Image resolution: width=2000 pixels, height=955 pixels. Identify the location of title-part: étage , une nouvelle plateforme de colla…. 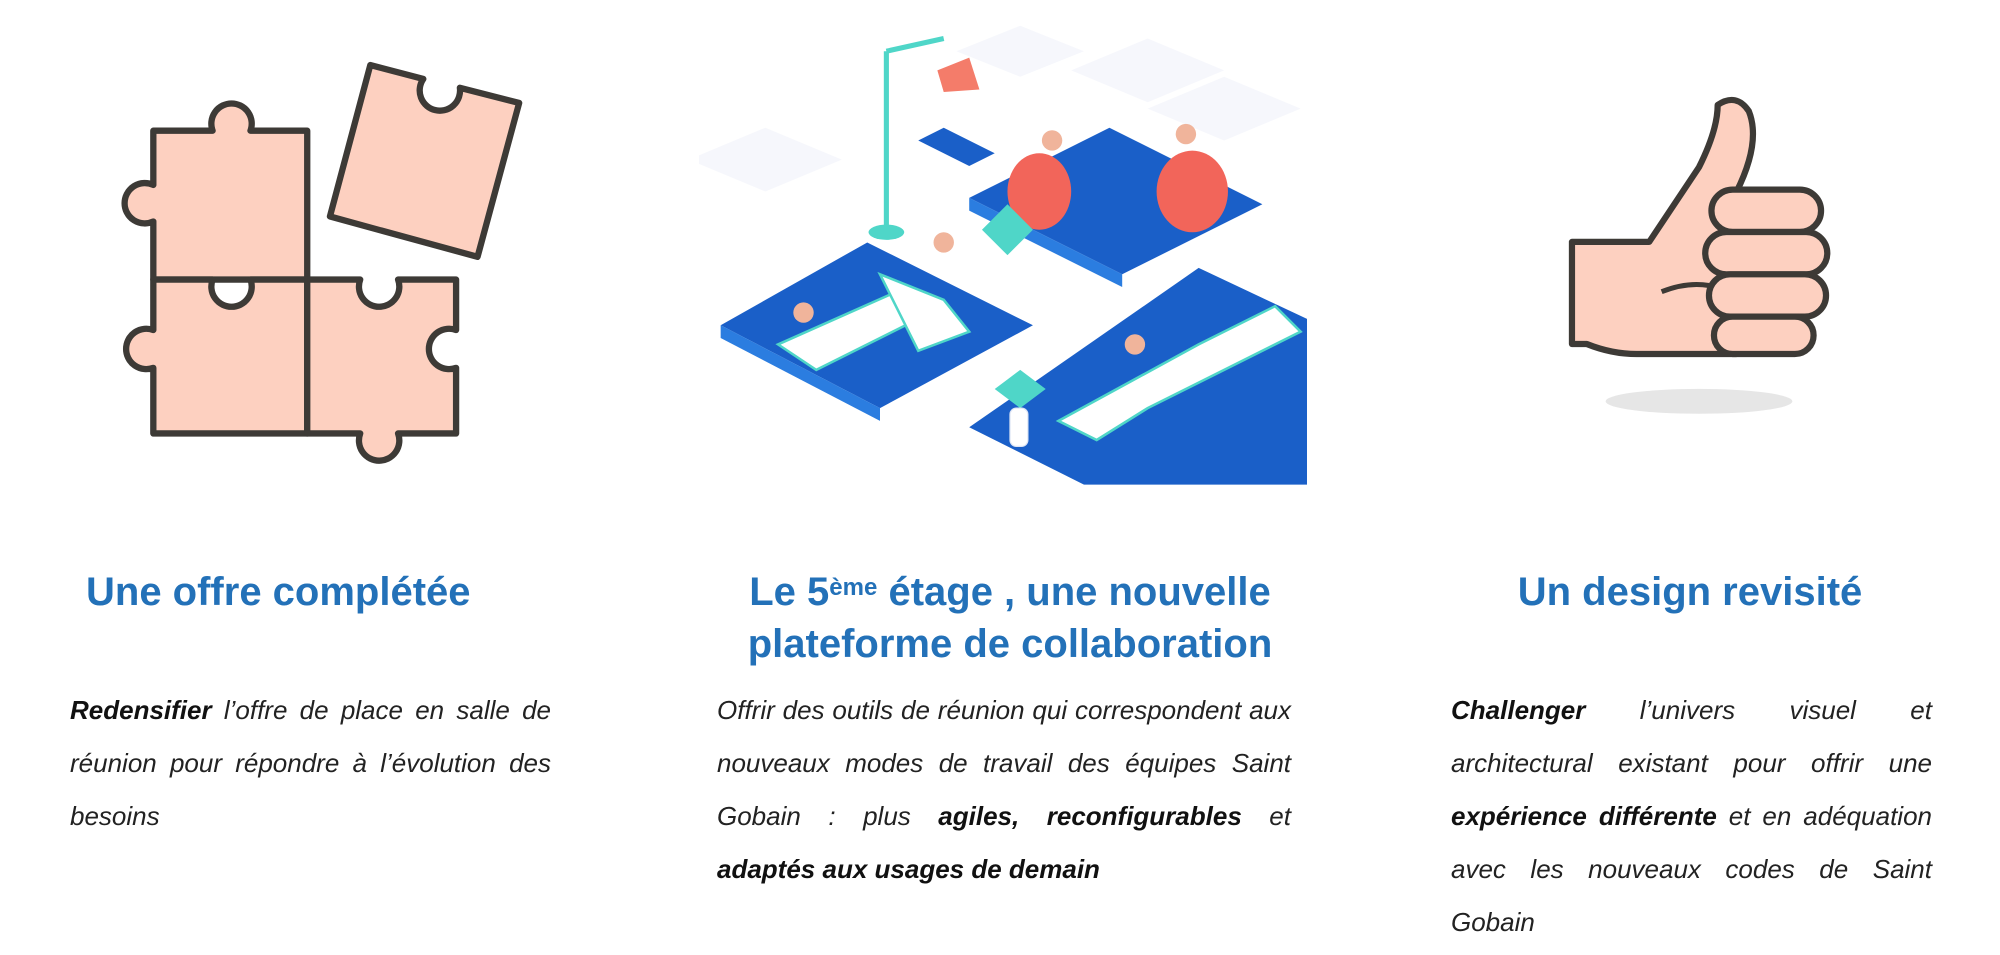
(1010, 618).